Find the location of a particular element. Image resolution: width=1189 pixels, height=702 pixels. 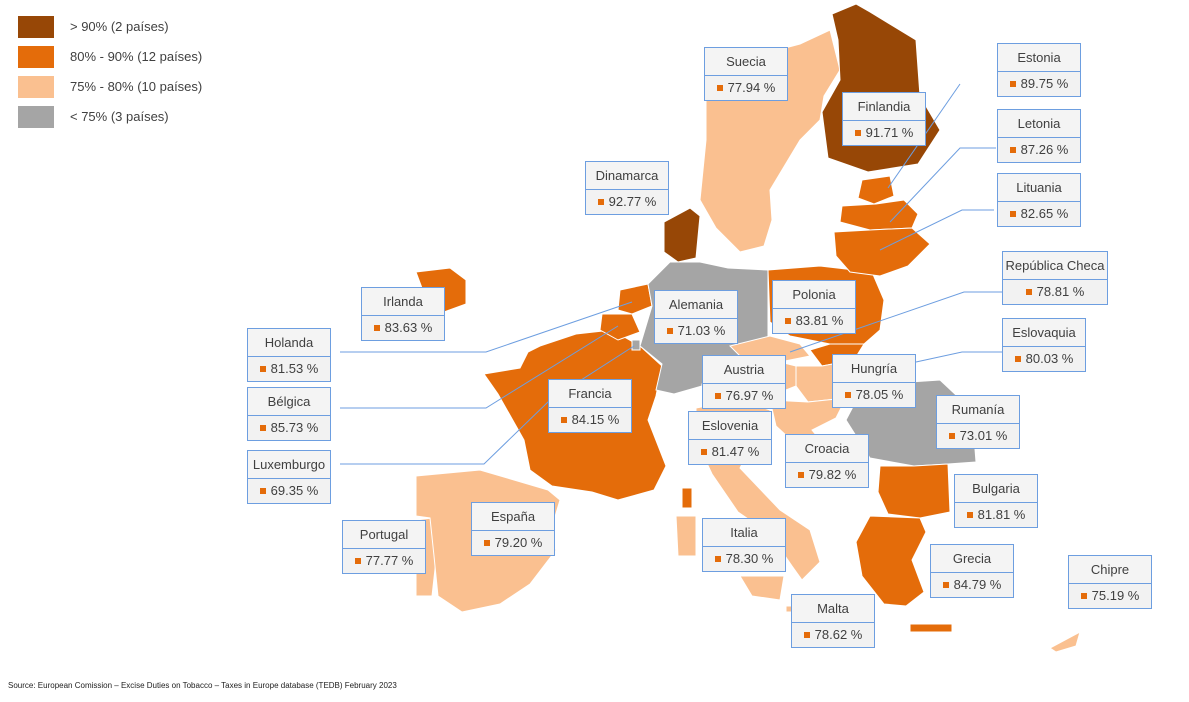

region-dinamarca is located at coordinates (682, 235).